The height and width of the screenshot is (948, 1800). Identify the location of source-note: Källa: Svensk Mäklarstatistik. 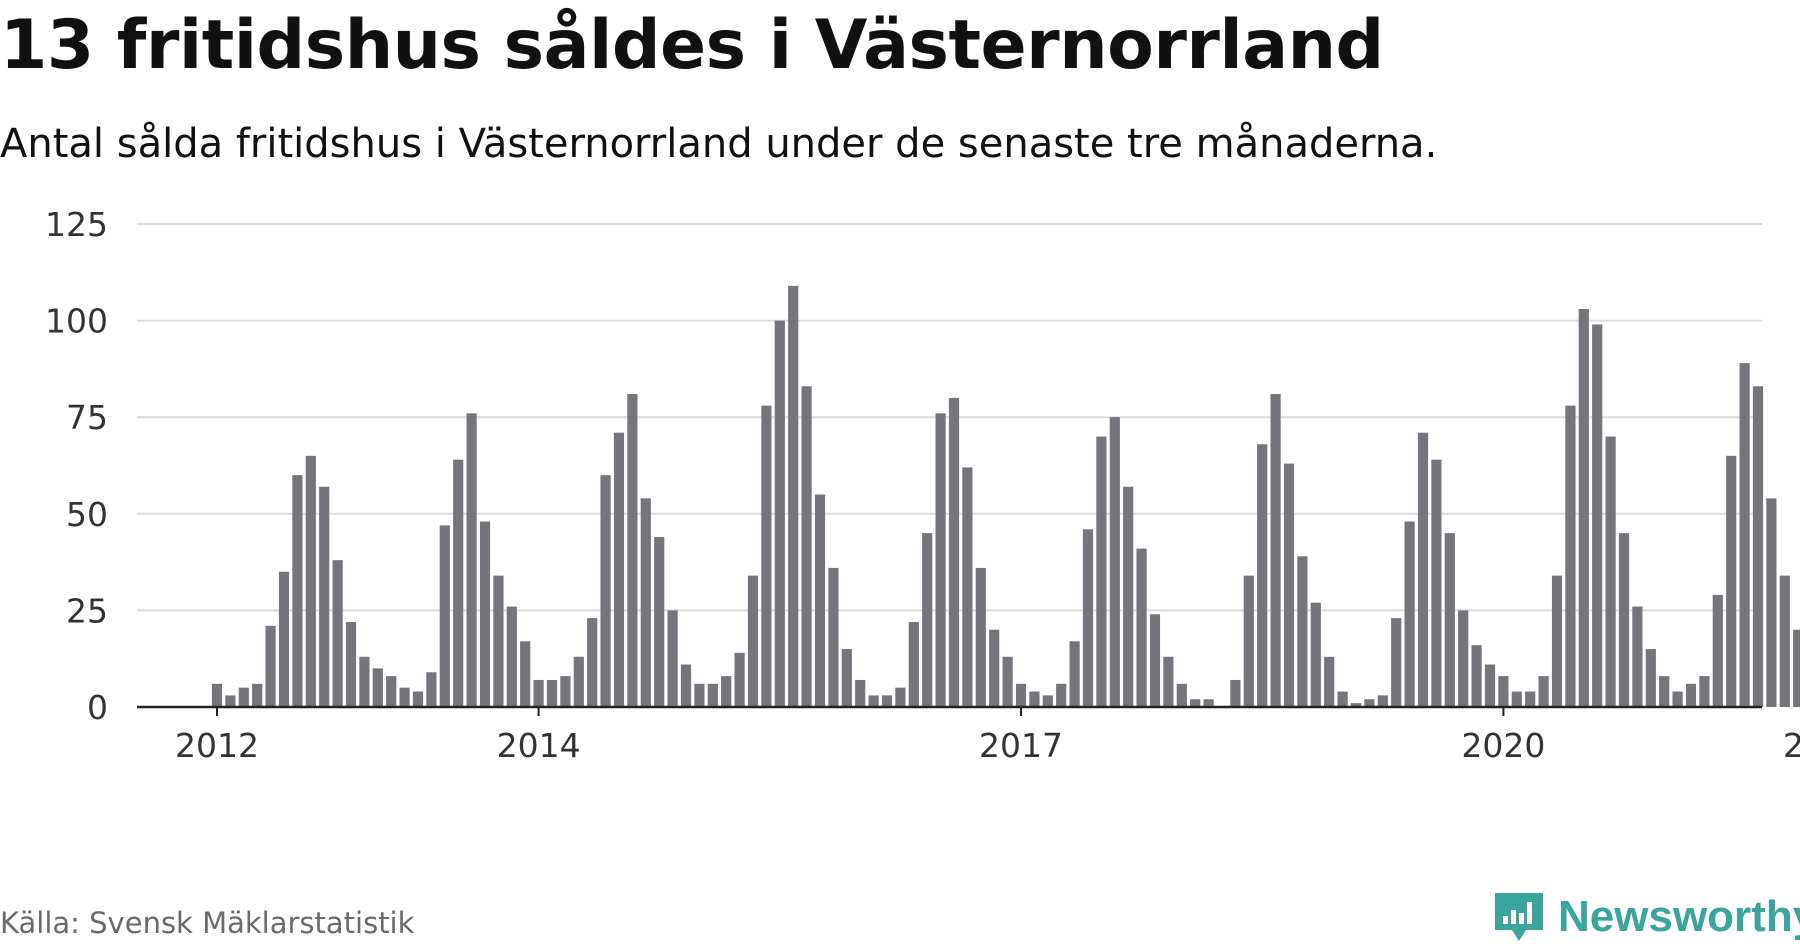
(207, 923).